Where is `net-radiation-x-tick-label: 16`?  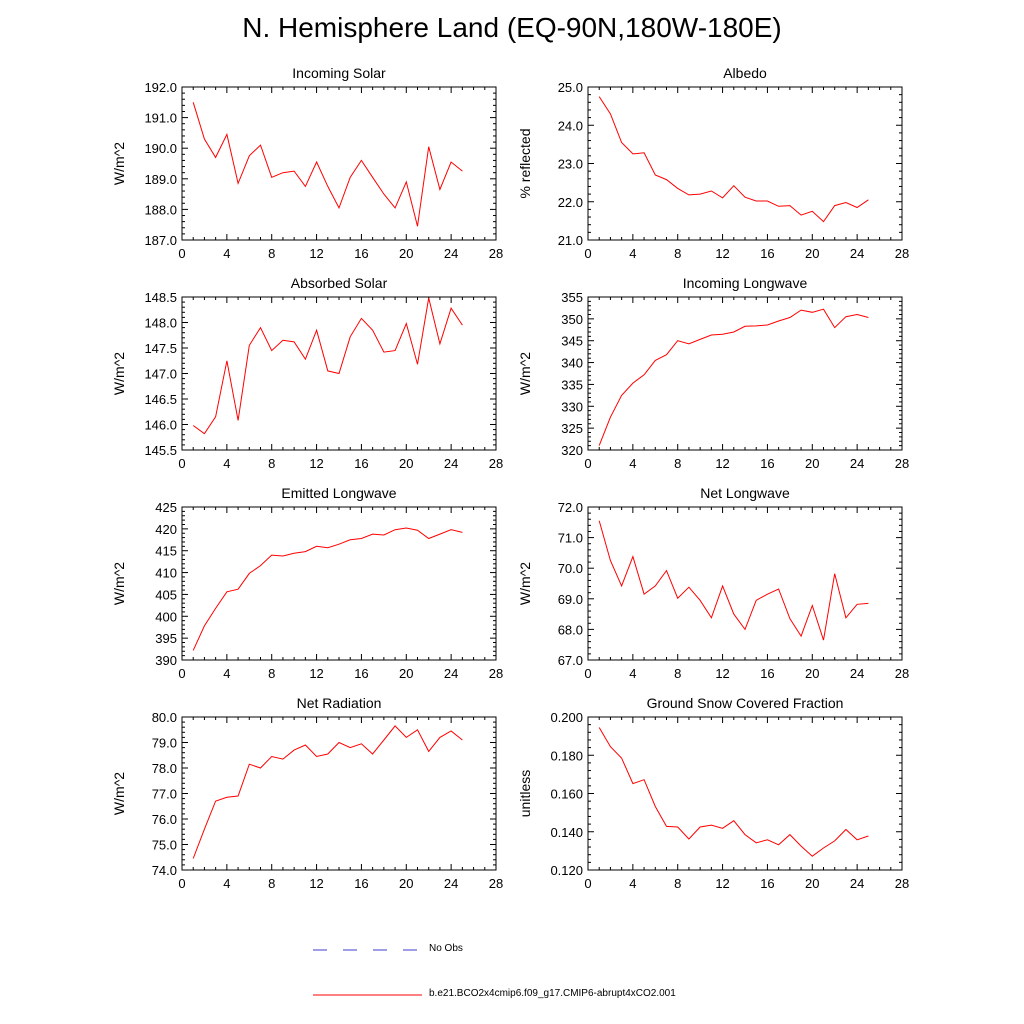
net-radiation-x-tick-label: 16 is located at coordinates (361, 883).